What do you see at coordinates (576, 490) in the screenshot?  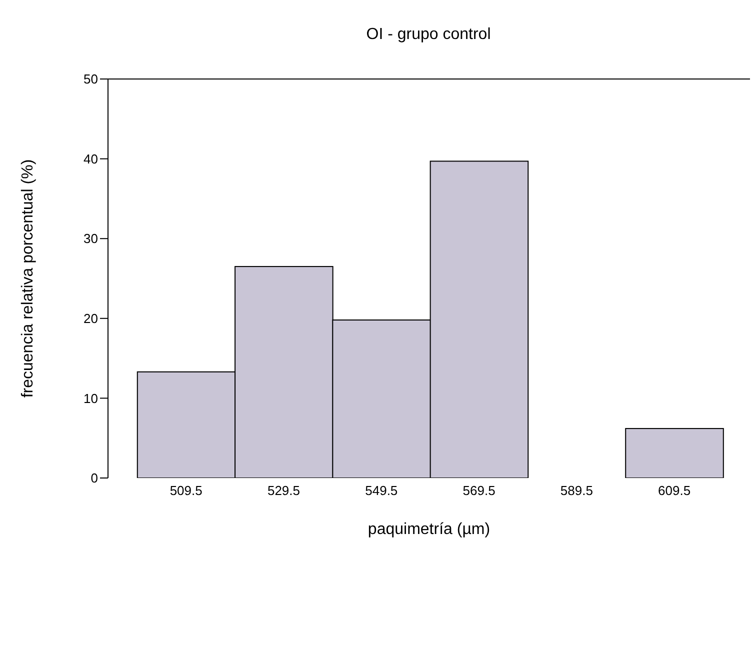 I see `x-tick-label: 589.5` at bounding box center [576, 490].